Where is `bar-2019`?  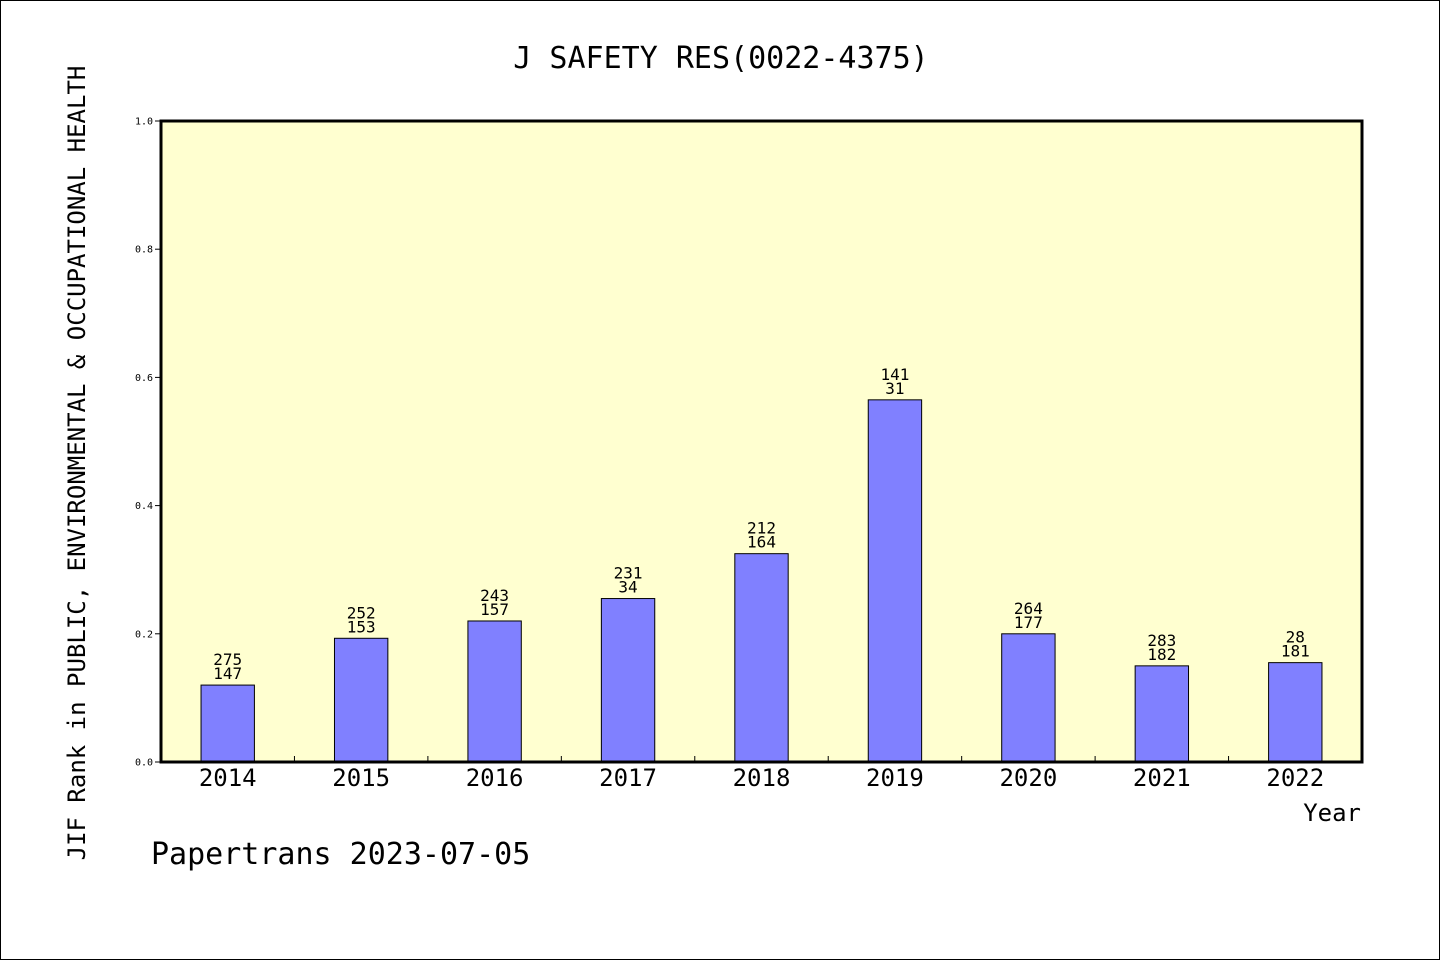 bar-2019 is located at coordinates (895, 581).